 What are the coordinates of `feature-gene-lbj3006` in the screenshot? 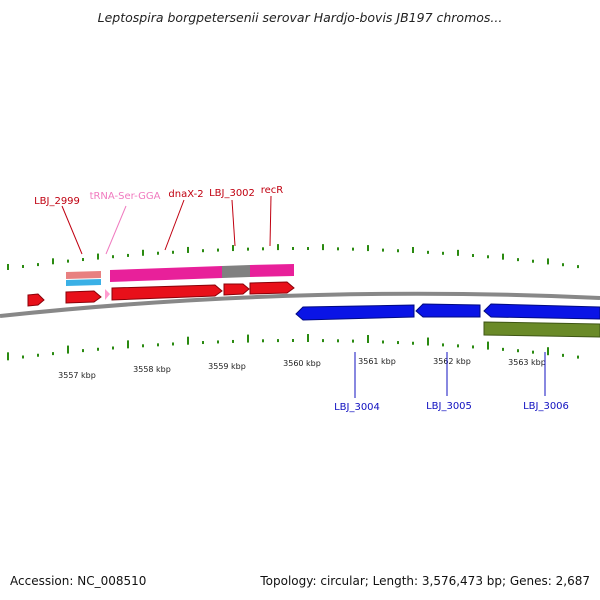 It's located at (541, 329).